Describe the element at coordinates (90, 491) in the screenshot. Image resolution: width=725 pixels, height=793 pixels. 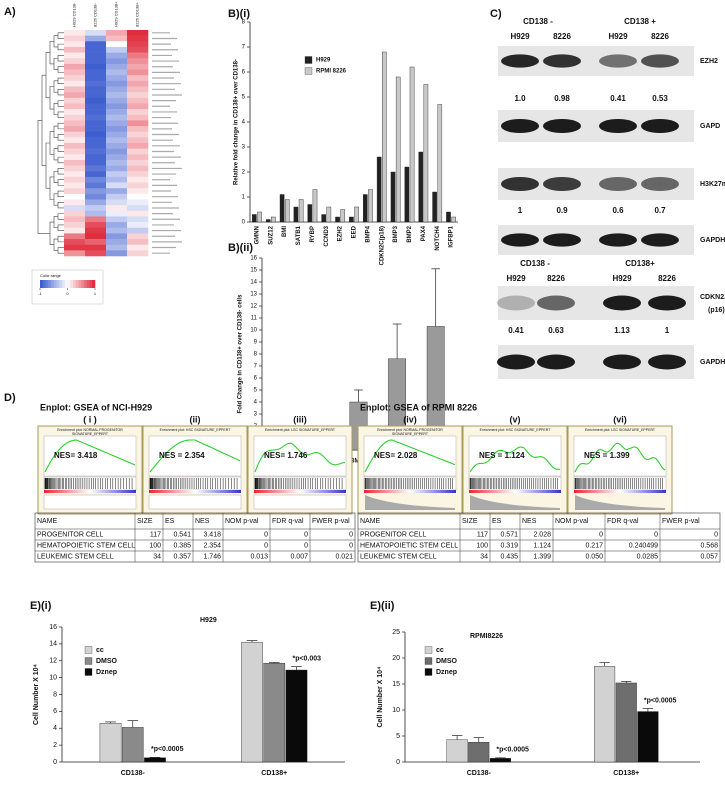
I see `gsea-rank-bar` at that location.